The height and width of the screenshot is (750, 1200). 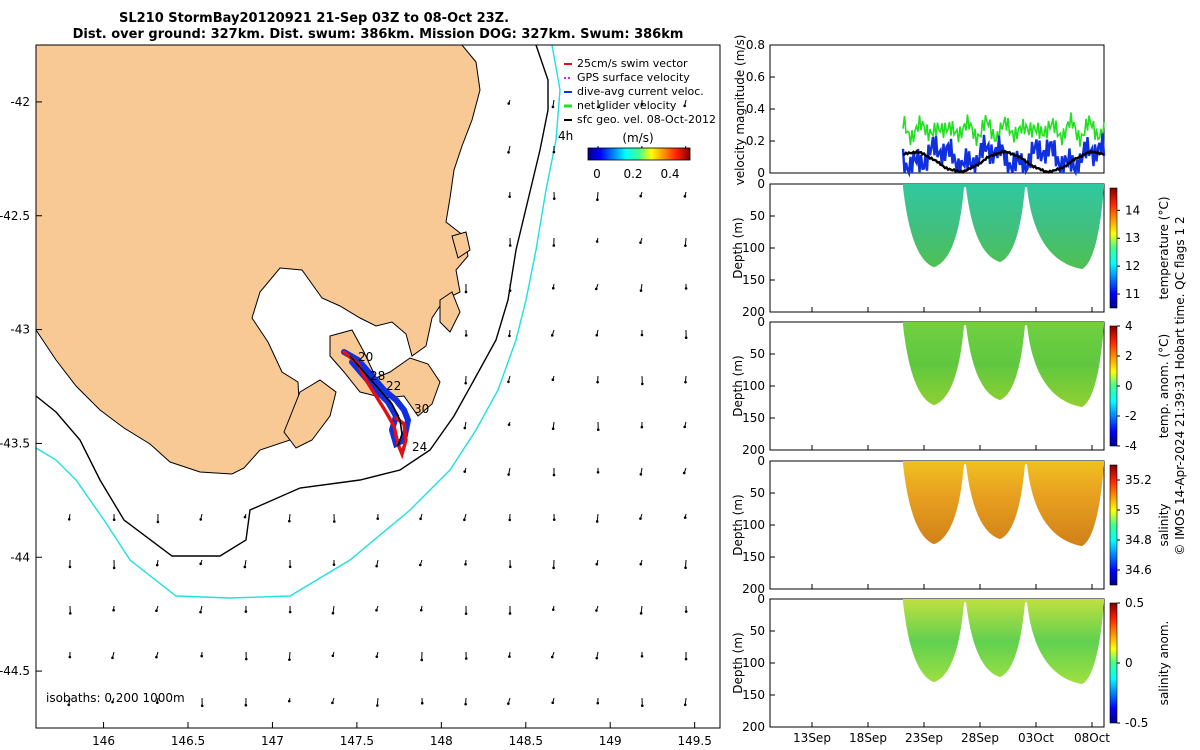 I want to click on series-net-glider-velocity, so click(x=1003, y=129).